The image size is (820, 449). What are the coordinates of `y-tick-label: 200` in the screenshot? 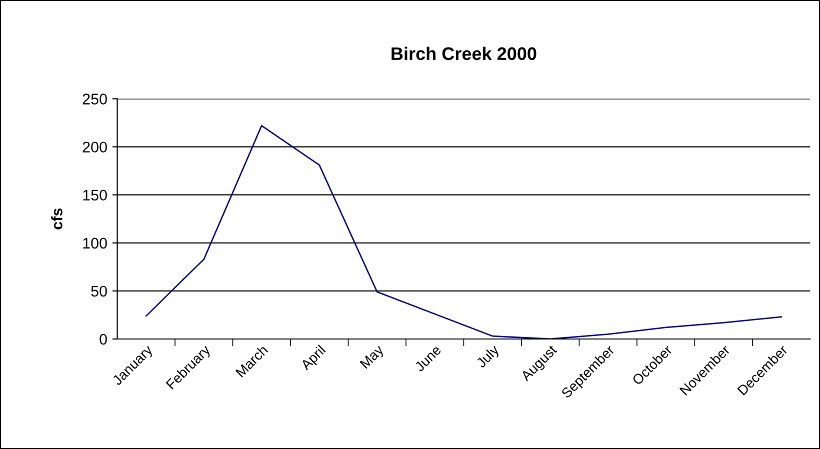 It's located at (94, 147).